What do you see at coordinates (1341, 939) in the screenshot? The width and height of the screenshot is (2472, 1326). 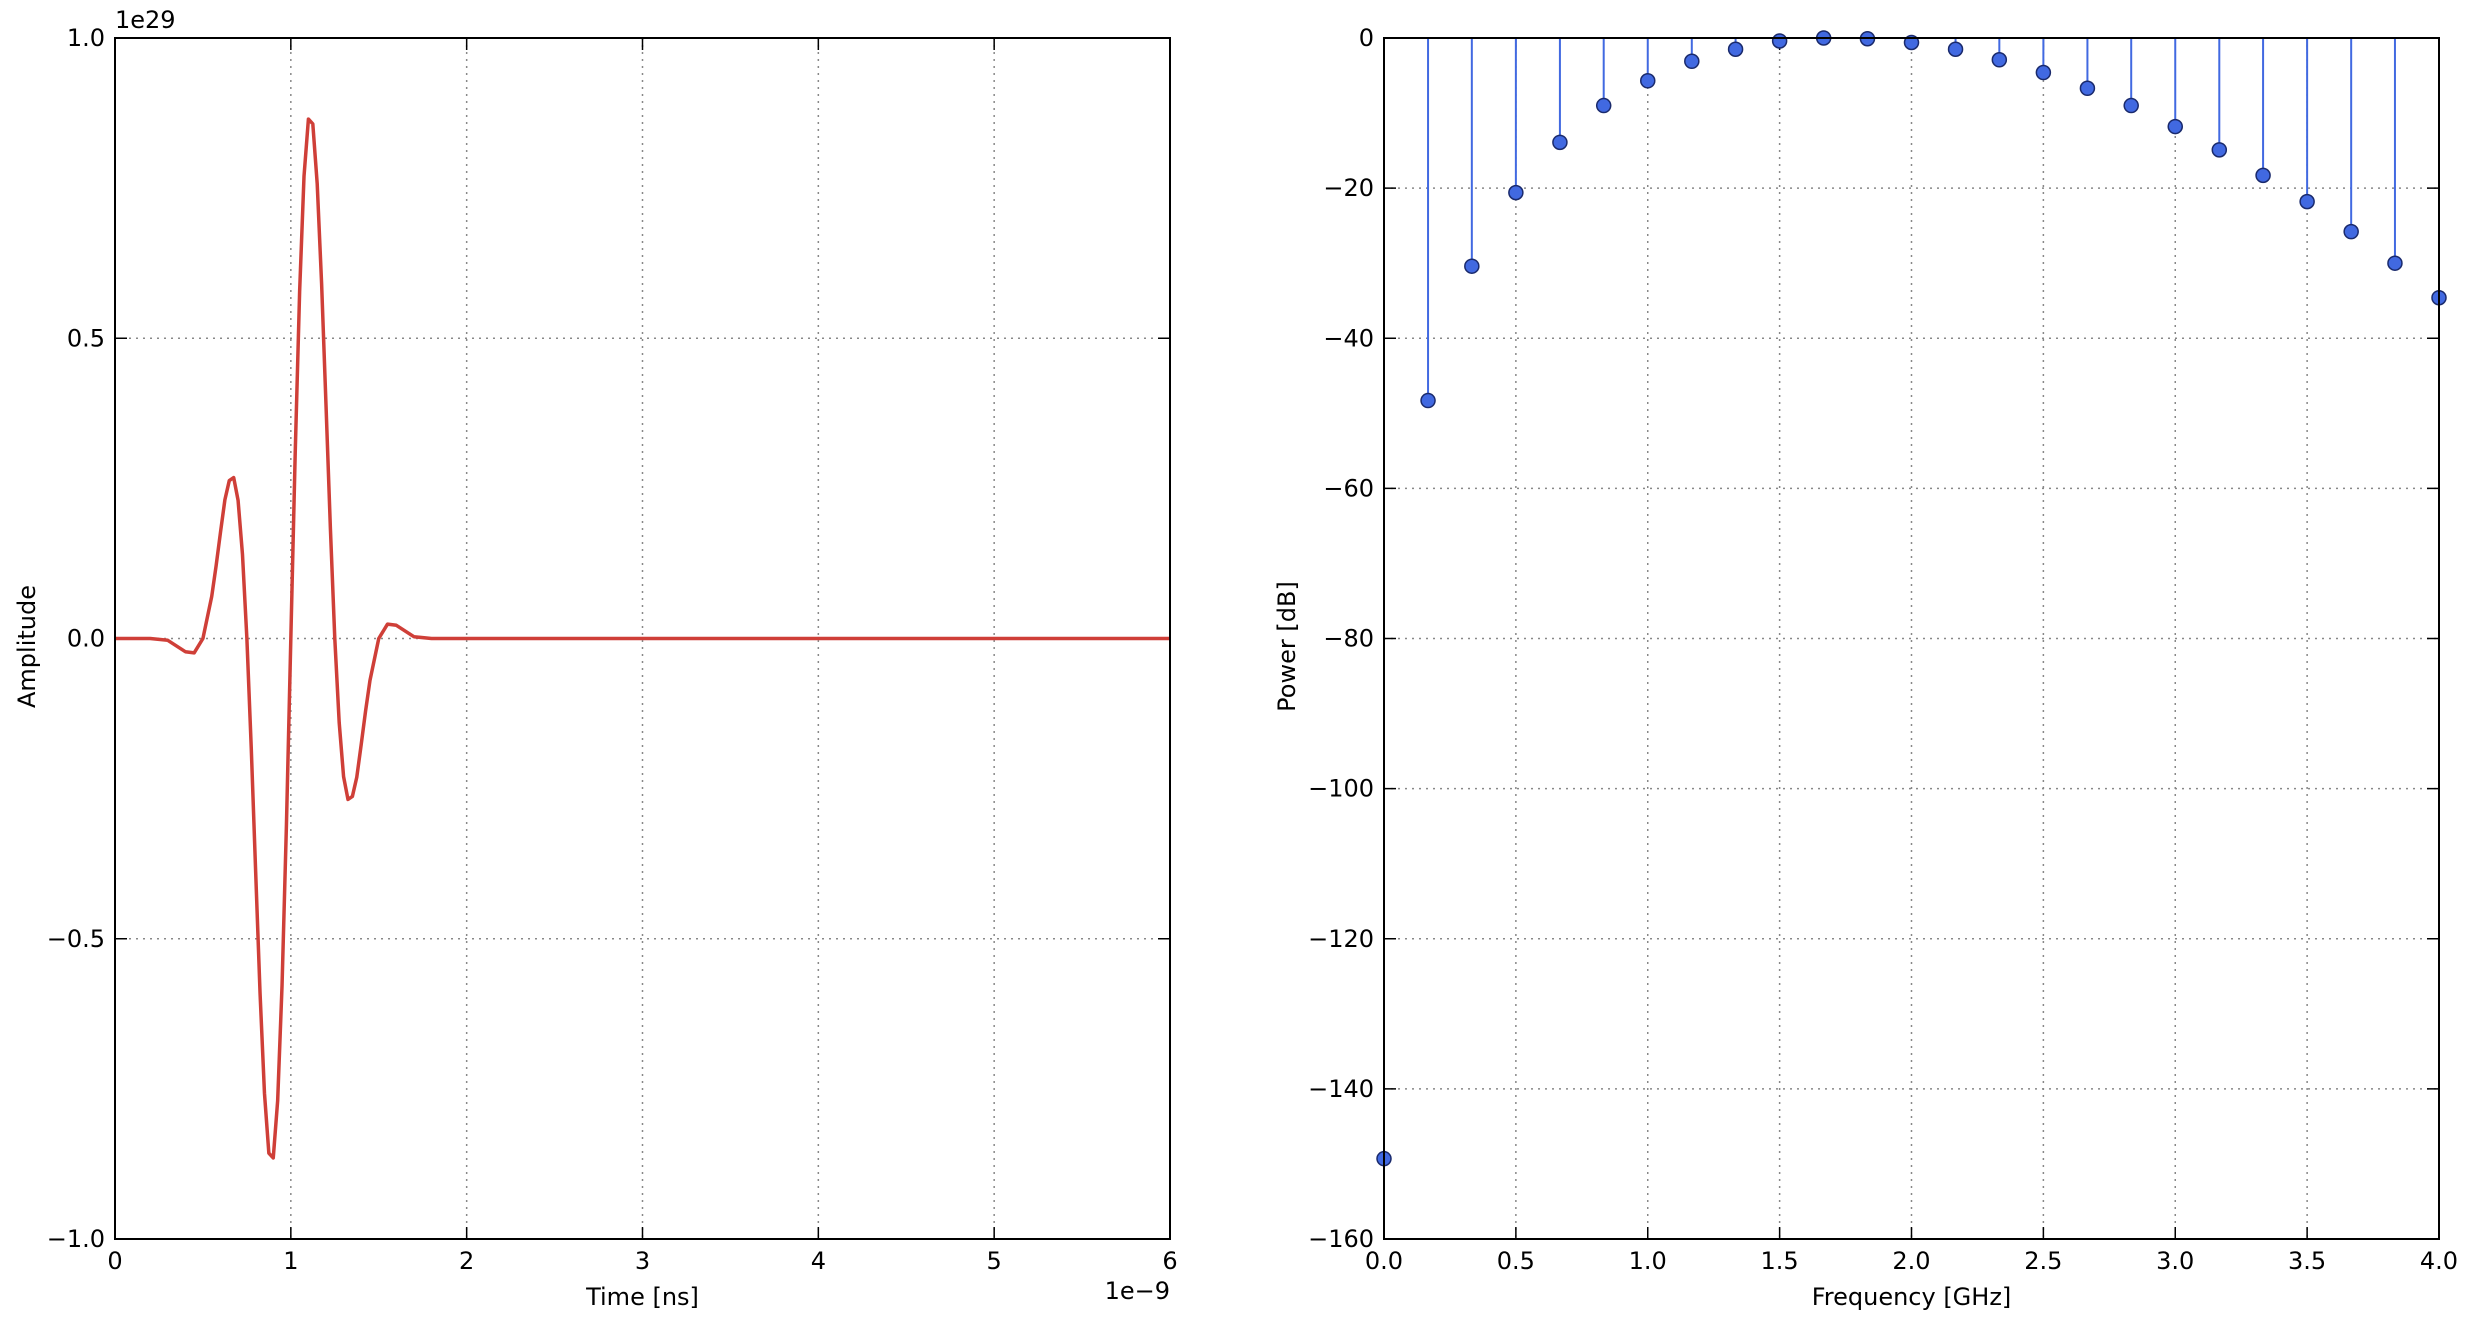 I see `y-tick-label: −120` at bounding box center [1341, 939].